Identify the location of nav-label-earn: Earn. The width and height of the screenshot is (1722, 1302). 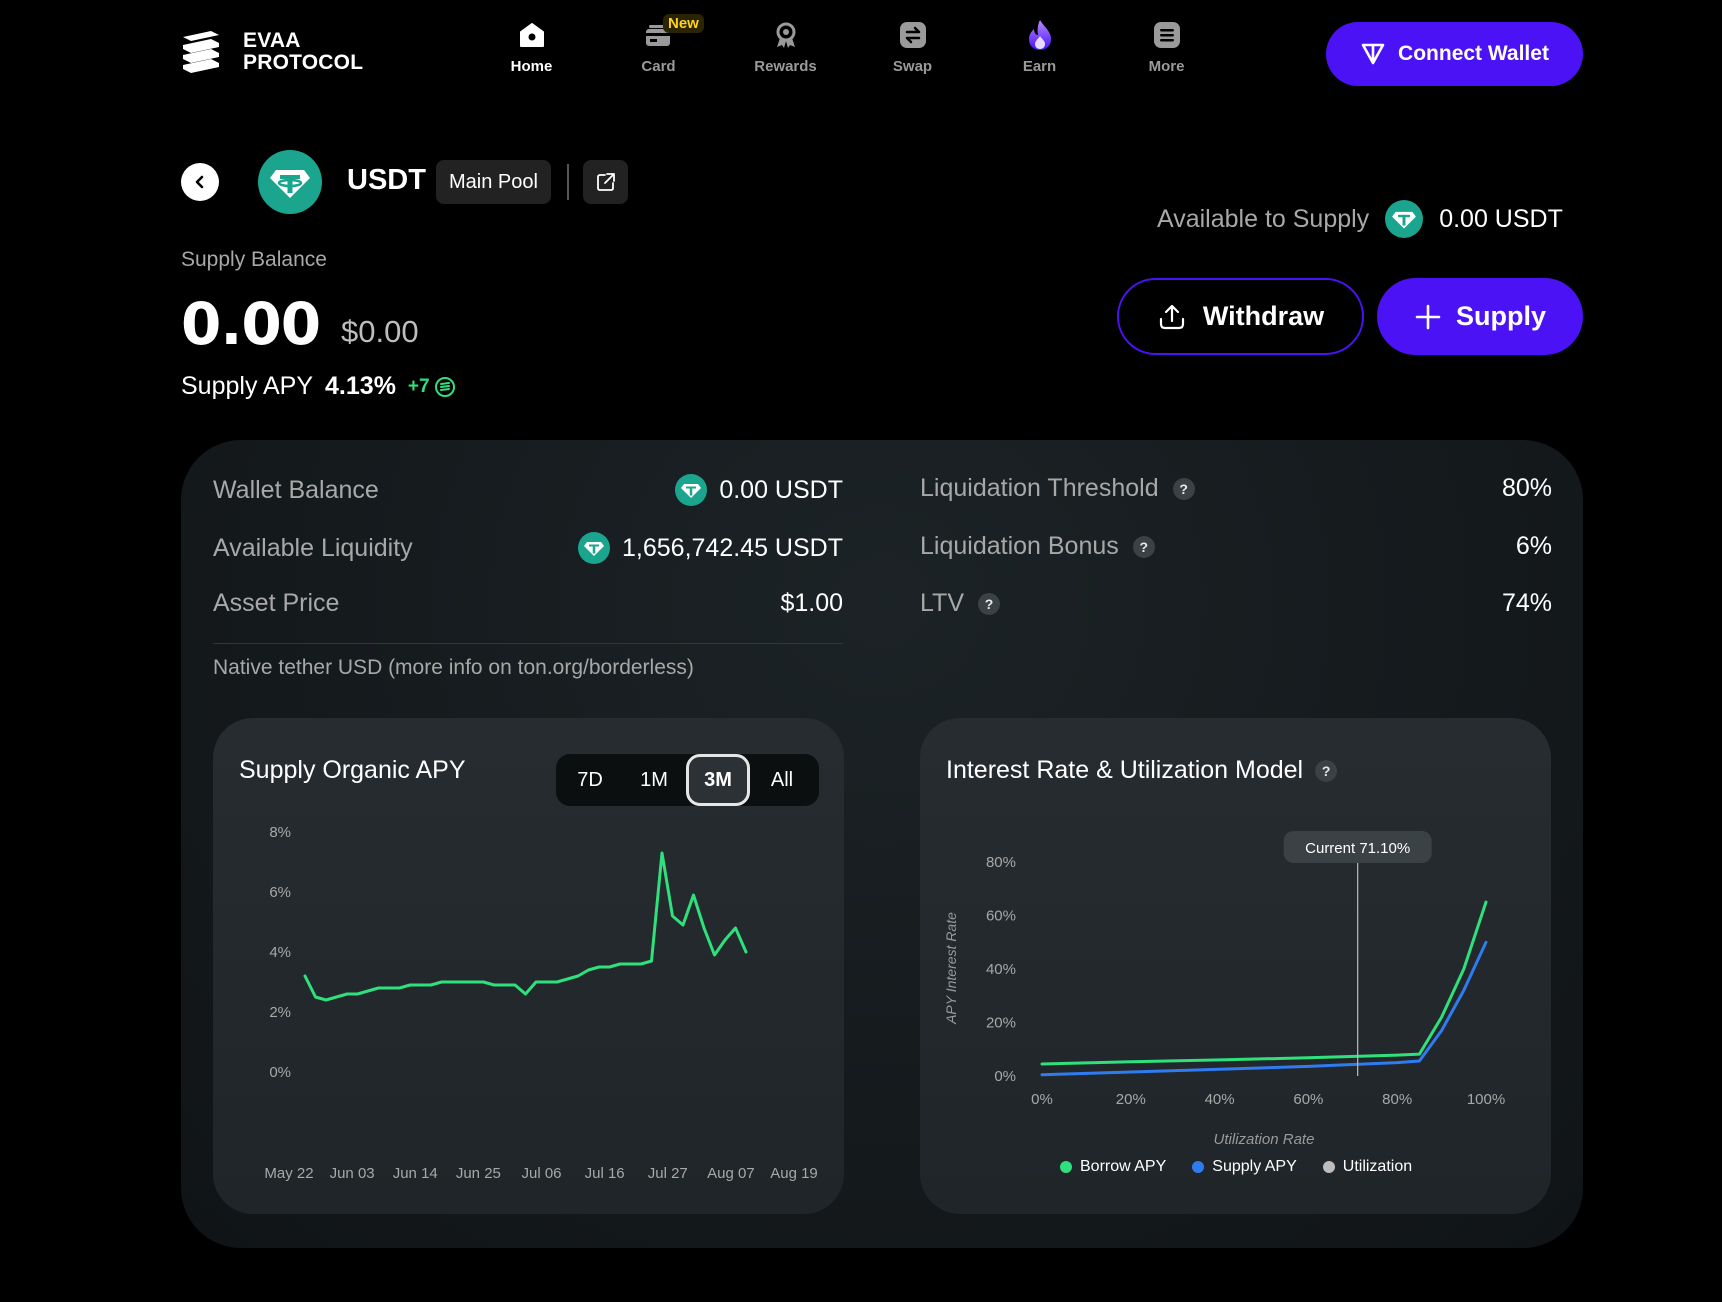
(1039, 66).